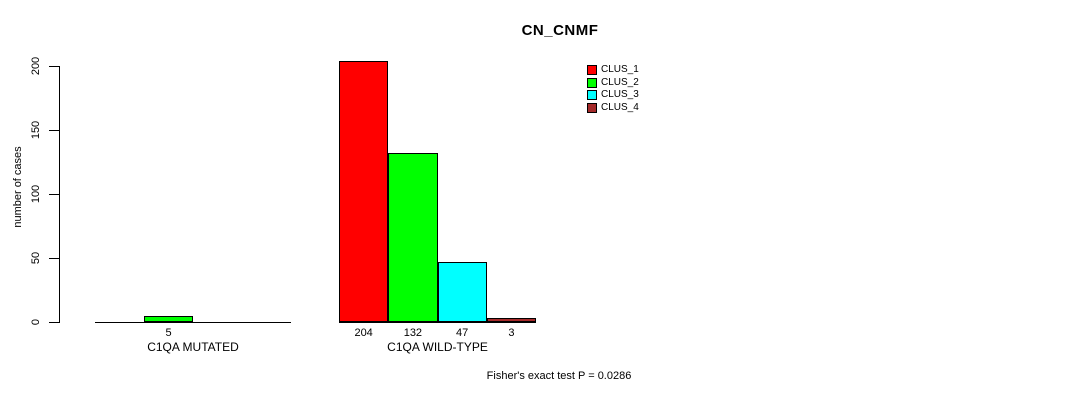  I want to click on y-tick-label: 0, so click(36, 322).